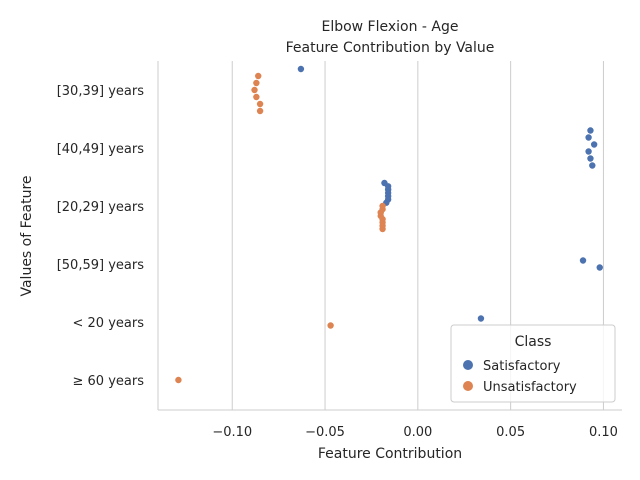 The height and width of the screenshot is (480, 640). Describe the element at coordinates (389, 27) in the screenshot. I see `chart-title: Elbow Flexion - Age` at that location.